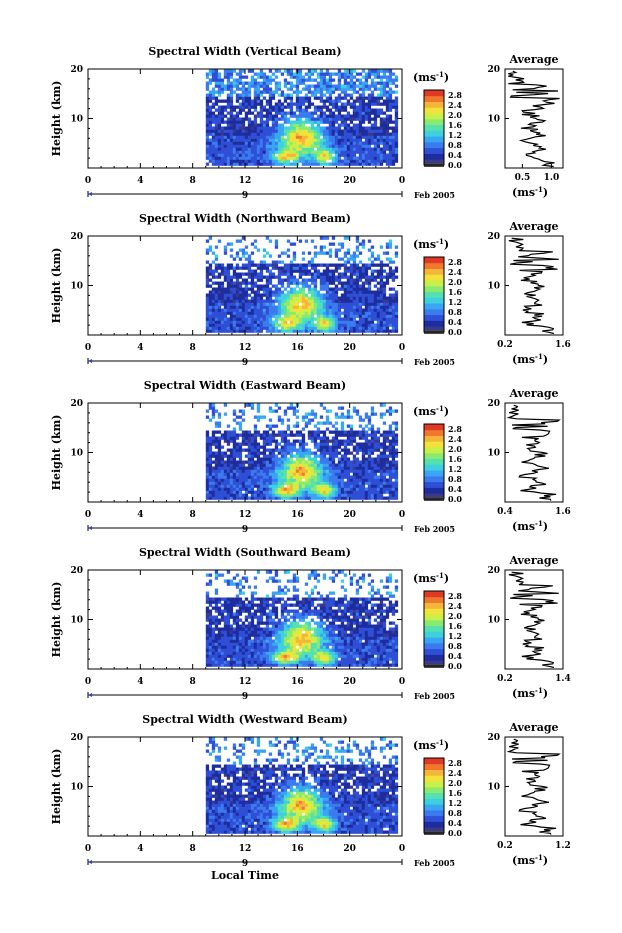 The image size is (622, 933). Describe the element at coordinates (530, 192) in the screenshot. I see `average-unit-label: (ms-1)` at that location.